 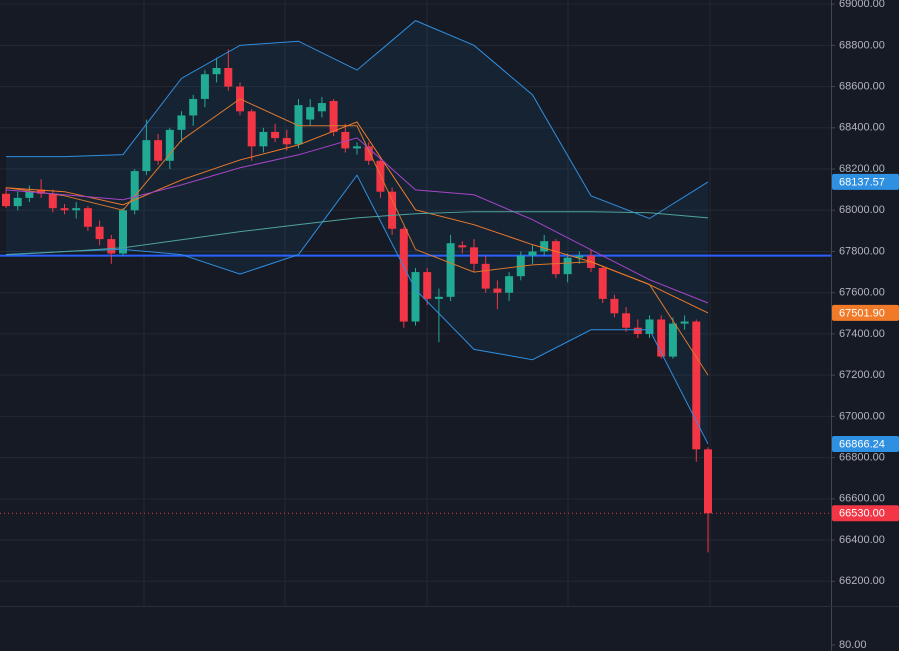 I want to click on y-tick-label: 67800.00, so click(x=862, y=251).